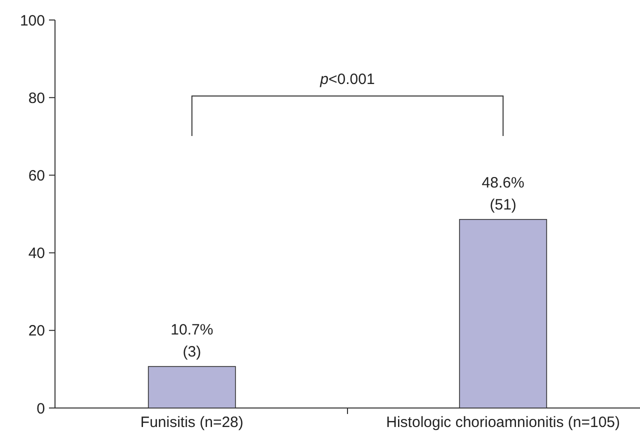 This screenshot has height=438, width=640. Describe the element at coordinates (192, 422) in the screenshot. I see `x-tick-label: Funisitis (n=28)` at that location.